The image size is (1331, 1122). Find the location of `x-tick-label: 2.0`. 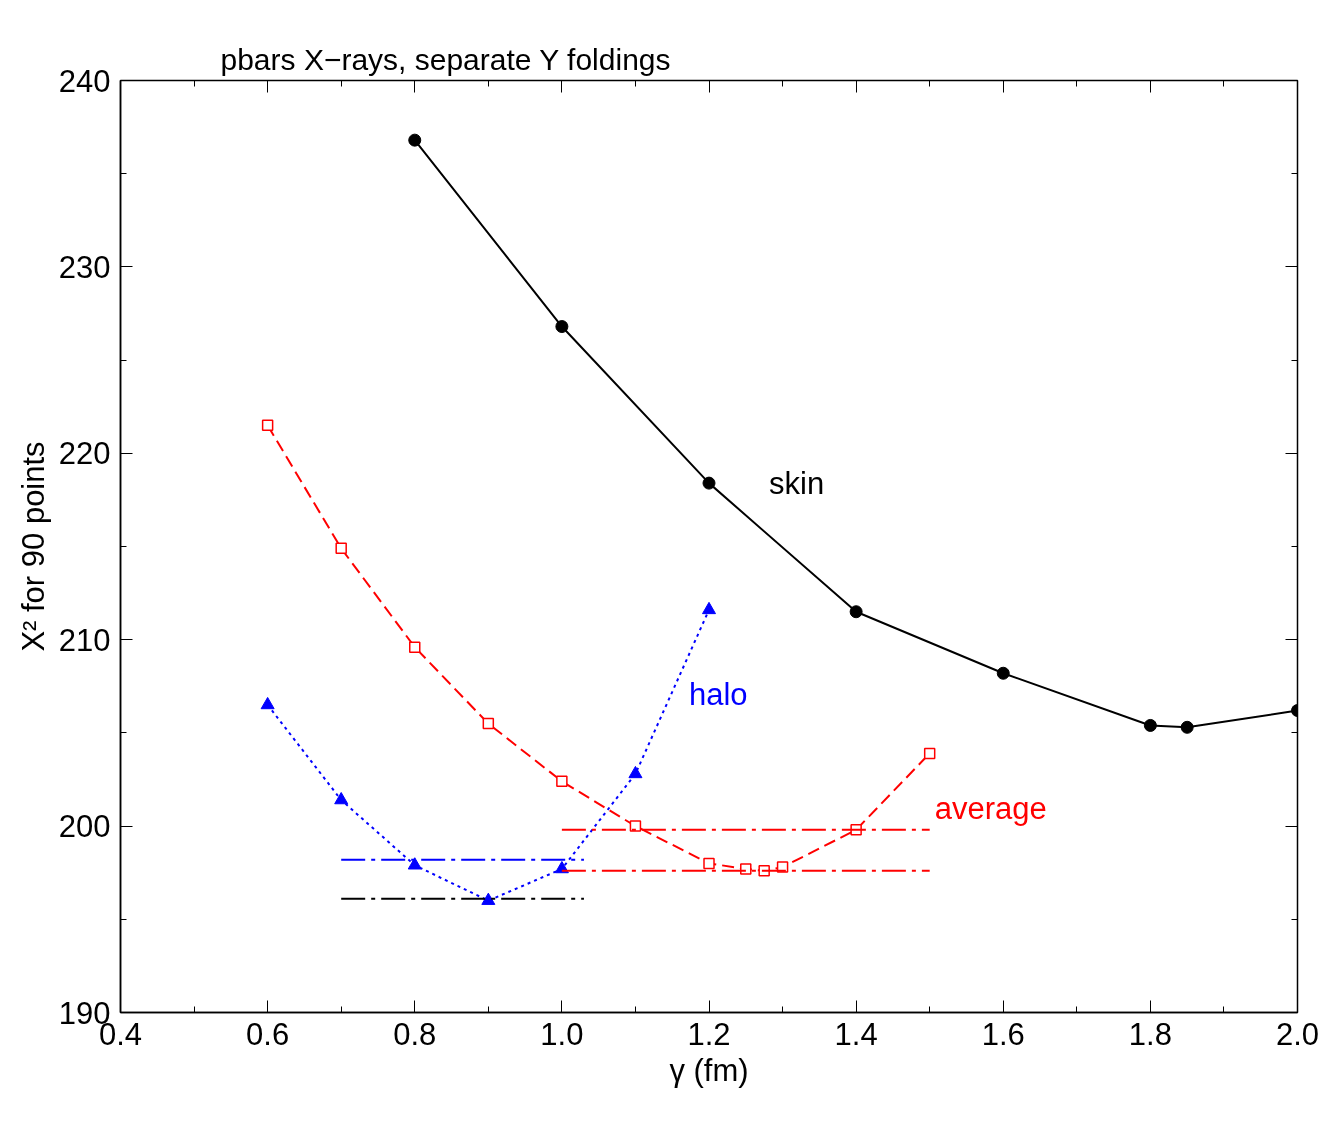

x-tick-label: 2.0 is located at coordinates (1297, 1034).